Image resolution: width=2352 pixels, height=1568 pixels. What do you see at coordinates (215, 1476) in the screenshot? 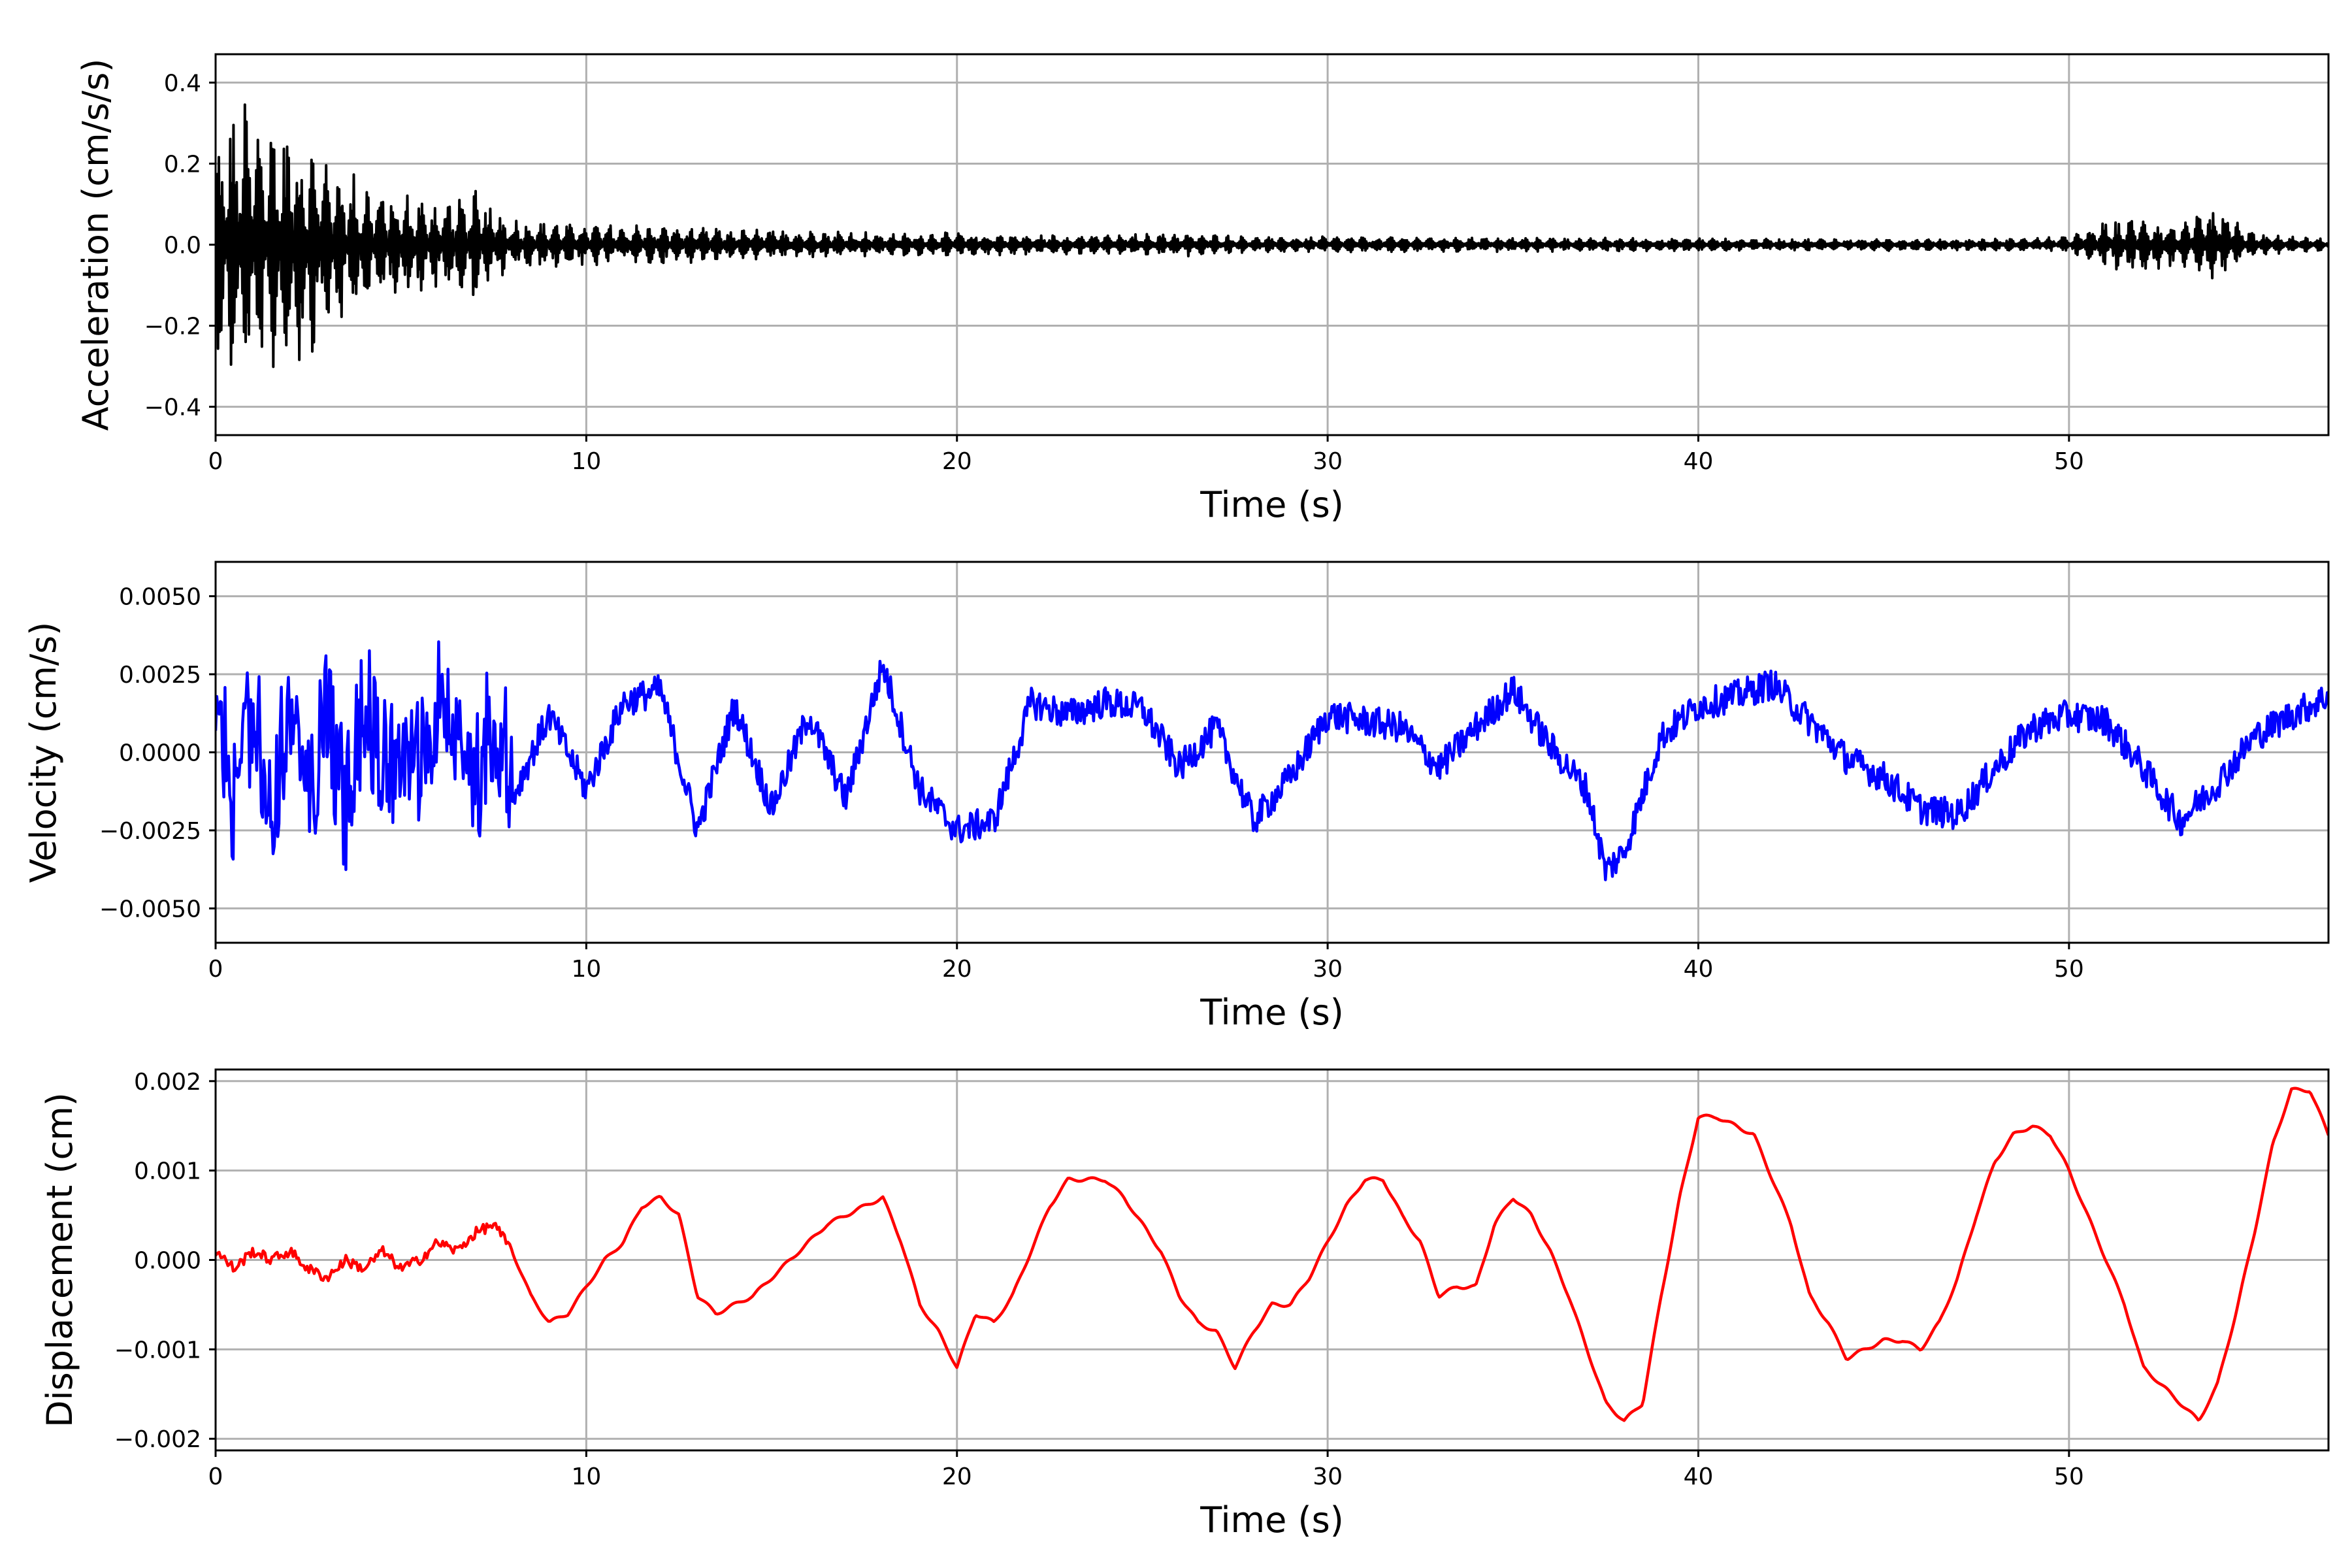
I see `displacement-x-tick-label: 0` at bounding box center [215, 1476].